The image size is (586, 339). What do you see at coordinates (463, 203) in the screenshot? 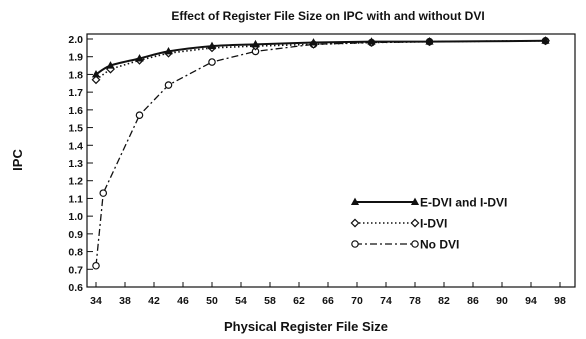
I see `legend-label: E-DVI and I-DVI` at bounding box center [463, 203].